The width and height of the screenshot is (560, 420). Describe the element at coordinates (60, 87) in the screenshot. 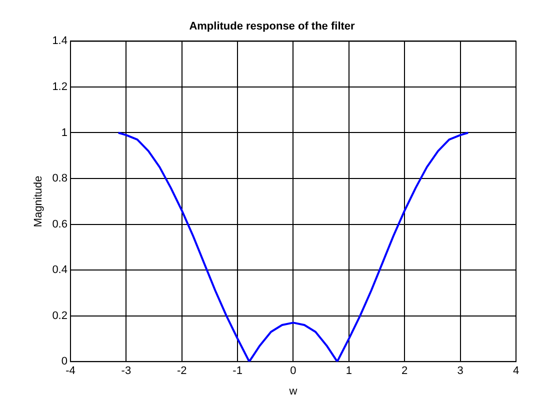

I see `y-tick-label: 1.2` at that location.